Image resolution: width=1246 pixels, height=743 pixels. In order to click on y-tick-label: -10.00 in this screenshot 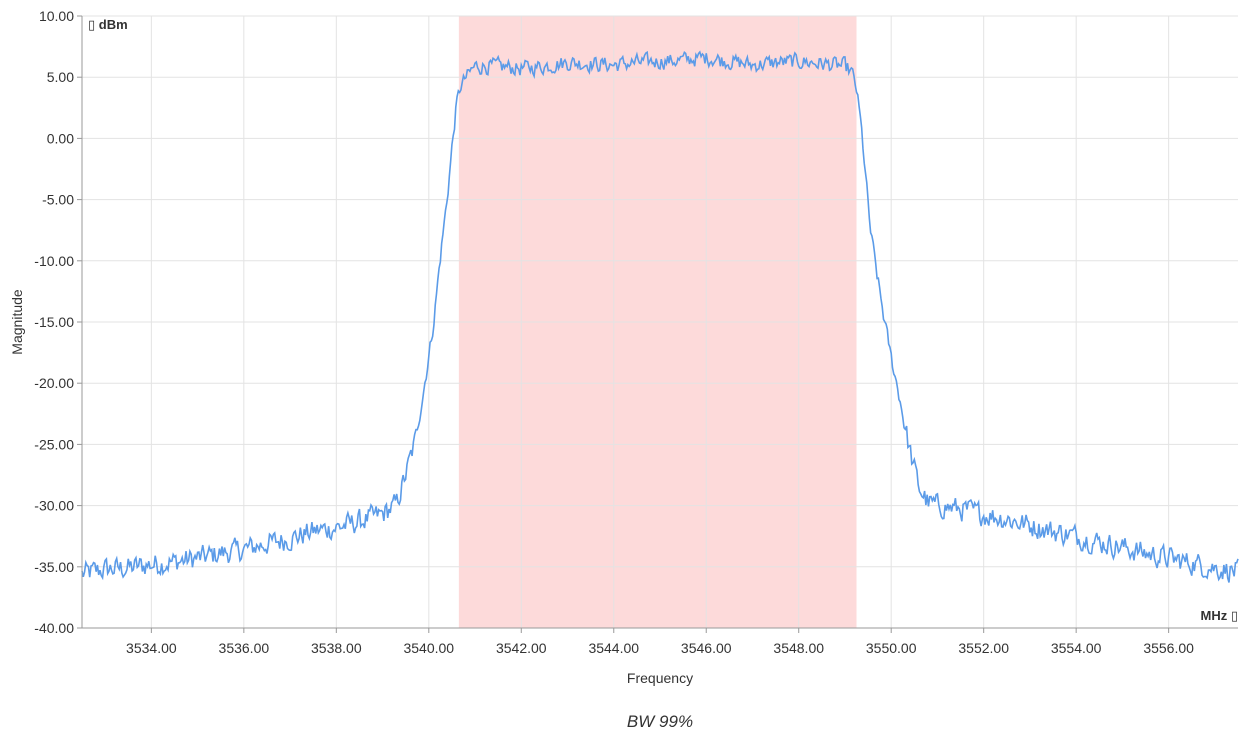, I will do `click(54, 261)`.